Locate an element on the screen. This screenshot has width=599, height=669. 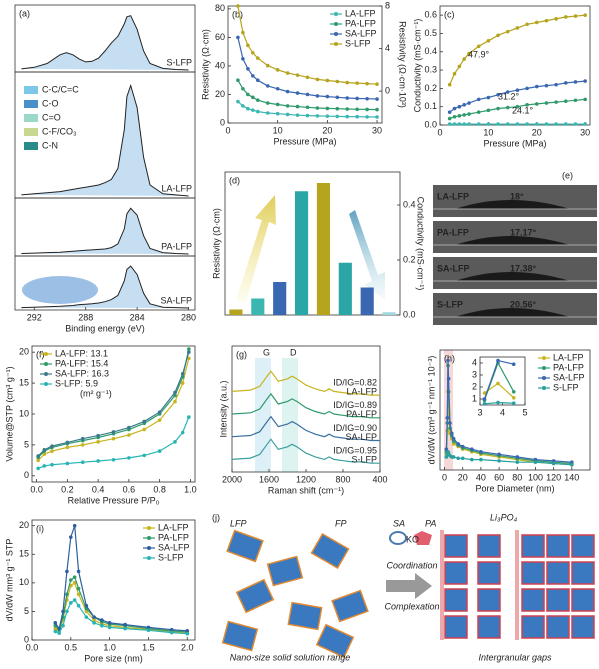
sample-label: SA-LFP is located at coordinates (453, 268).